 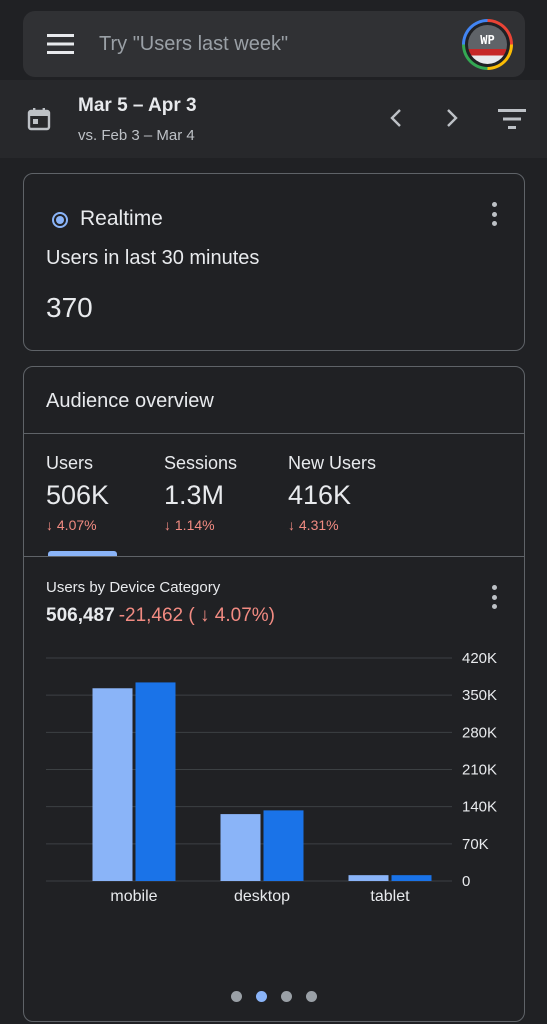 What do you see at coordinates (71, 525) in the screenshot?
I see `metric-delta: ↓ 4.07%` at bounding box center [71, 525].